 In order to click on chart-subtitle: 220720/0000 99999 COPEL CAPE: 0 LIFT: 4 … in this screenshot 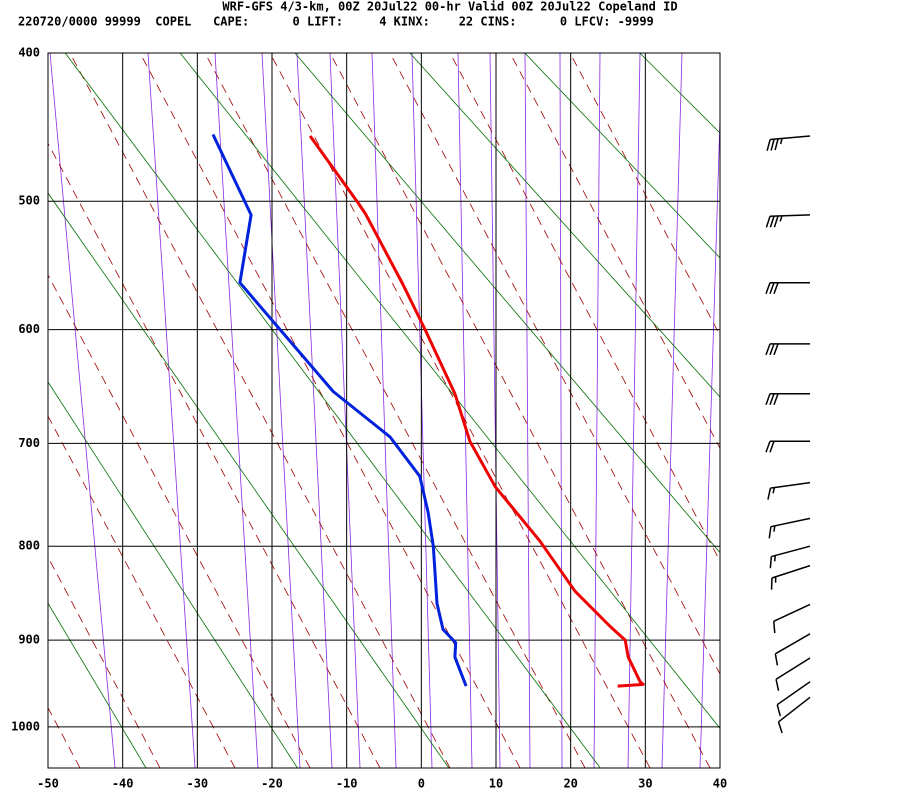, I will do `click(336, 22)`.